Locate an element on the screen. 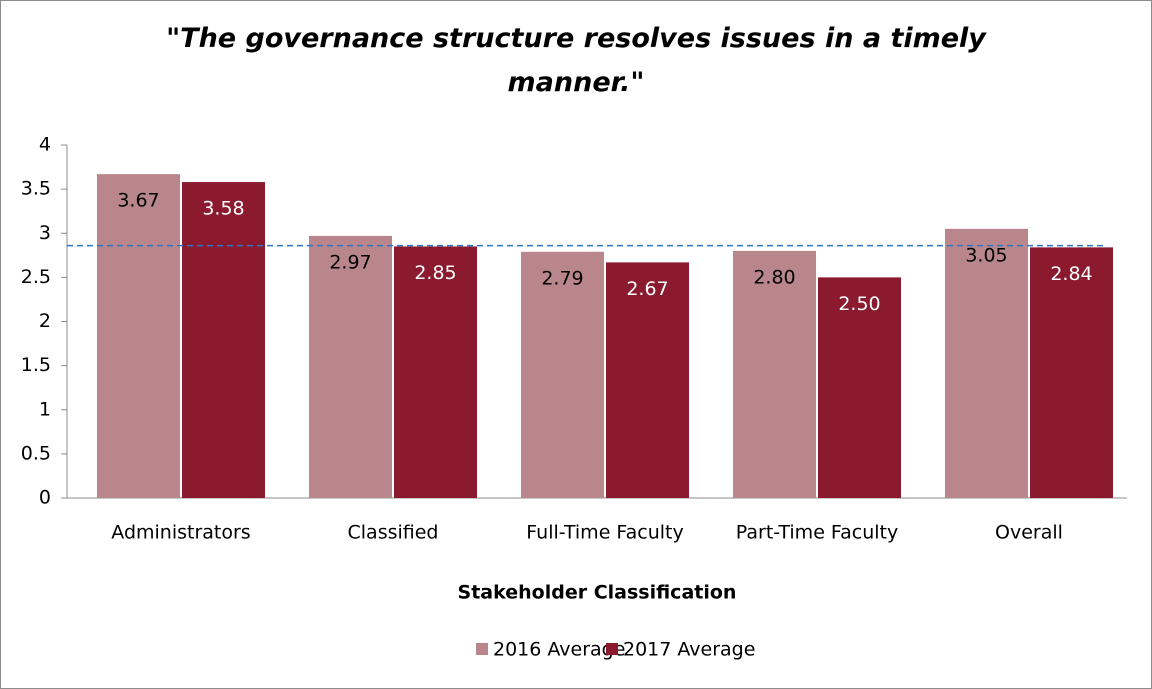 This screenshot has height=689, width=1152. data-label: 2.50 is located at coordinates (859, 304).